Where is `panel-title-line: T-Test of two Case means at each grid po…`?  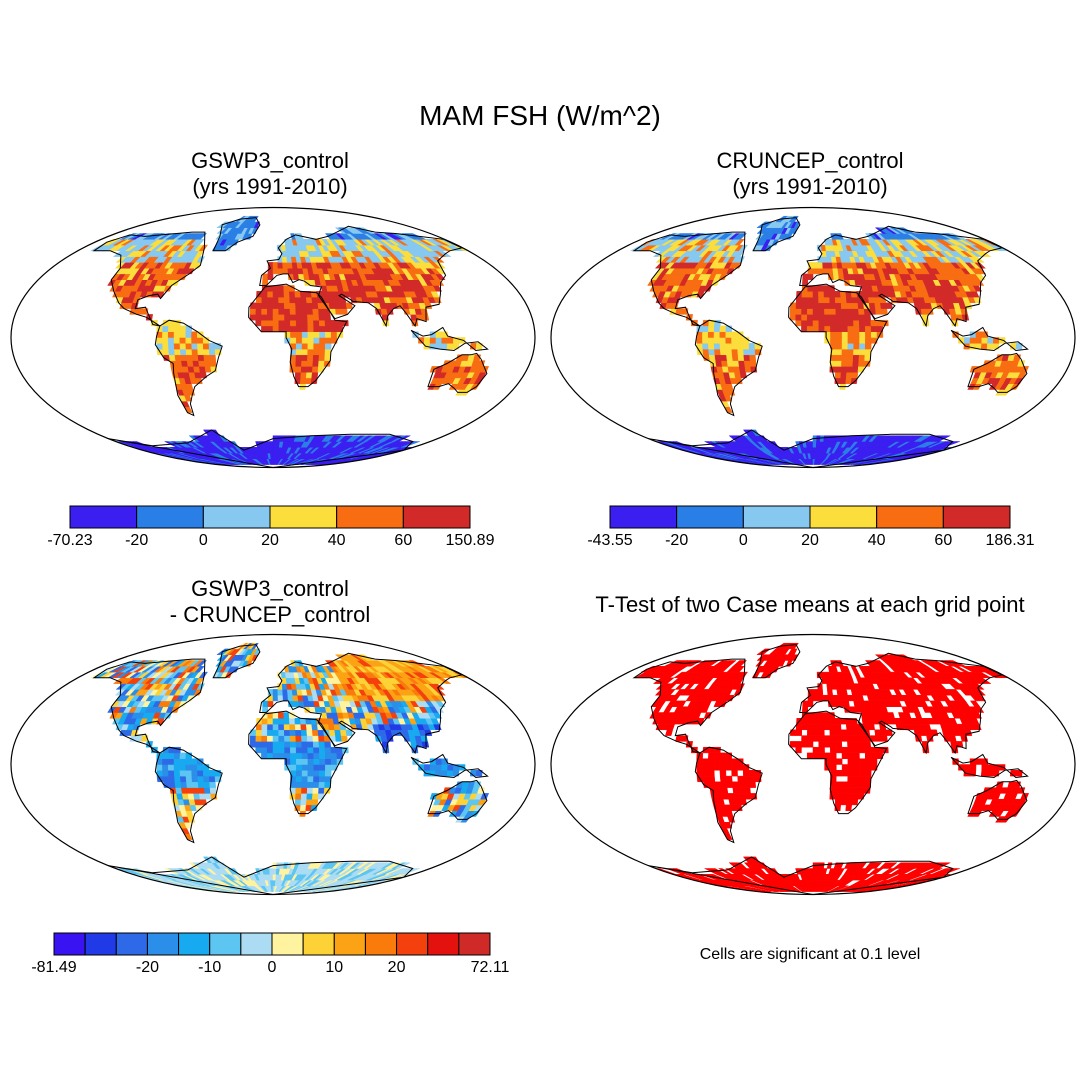
panel-title-line: T-Test of two Case means at each grid po… is located at coordinates (810, 604).